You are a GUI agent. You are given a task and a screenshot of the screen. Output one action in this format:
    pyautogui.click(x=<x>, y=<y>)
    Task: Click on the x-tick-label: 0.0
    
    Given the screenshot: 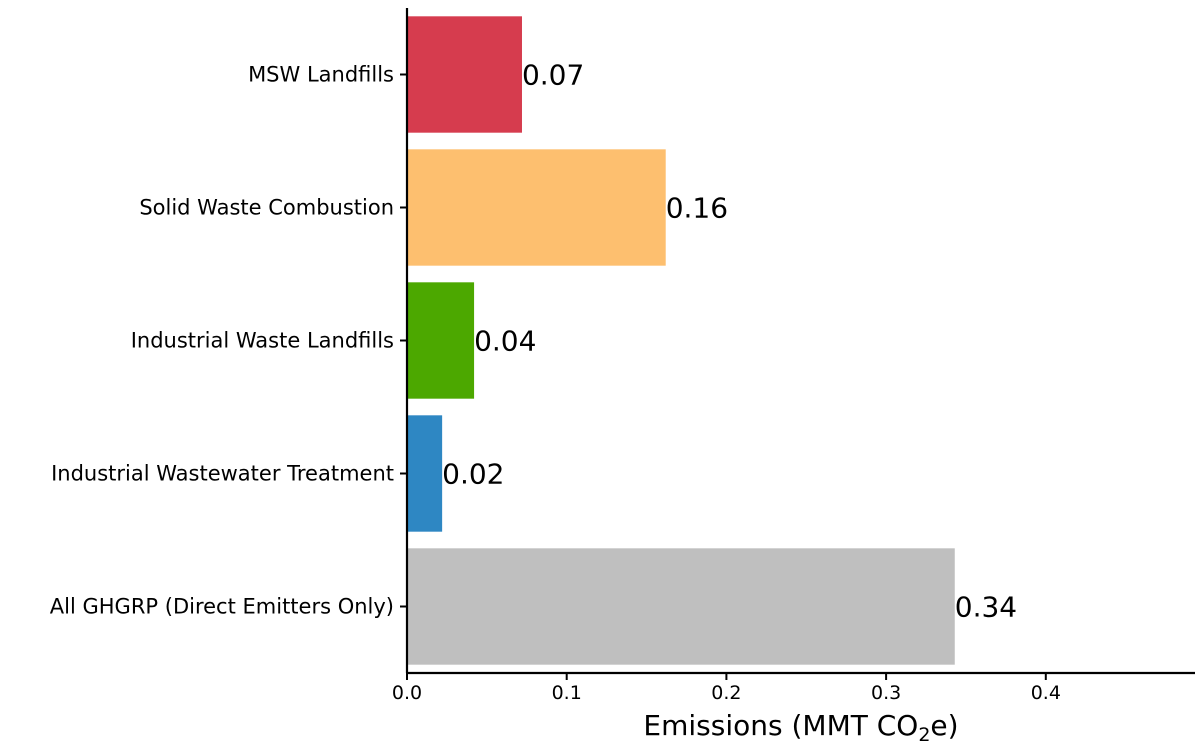 What is the action you would take?
    pyautogui.click(x=407, y=693)
    